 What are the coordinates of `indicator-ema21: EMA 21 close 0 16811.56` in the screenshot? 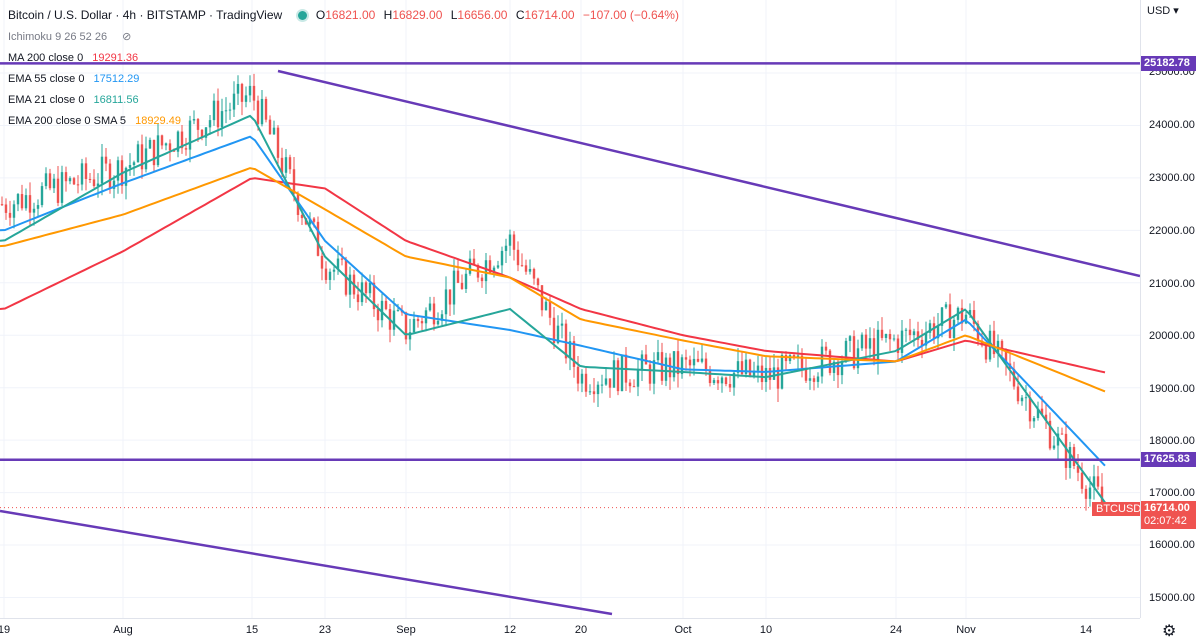 It's located at (73, 100).